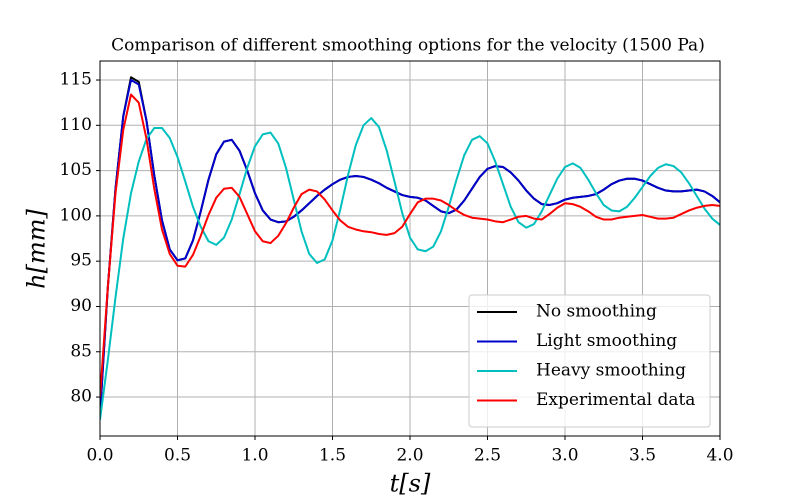 The width and height of the screenshot is (800, 500). Describe the element at coordinates (81, 351) in the screenshot. I see `y-tick-label: 85` at that location.